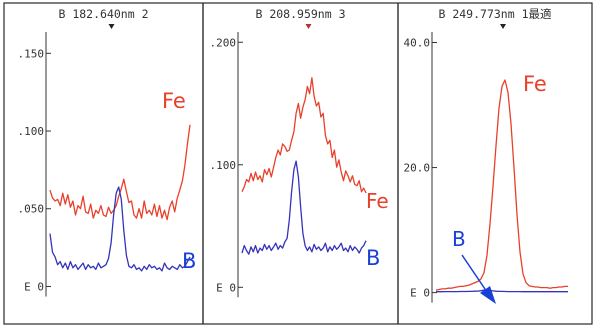 This screenshot has height=327, width=595. I want to click on panel-2-fe-label: Fe, so click(377, 201).